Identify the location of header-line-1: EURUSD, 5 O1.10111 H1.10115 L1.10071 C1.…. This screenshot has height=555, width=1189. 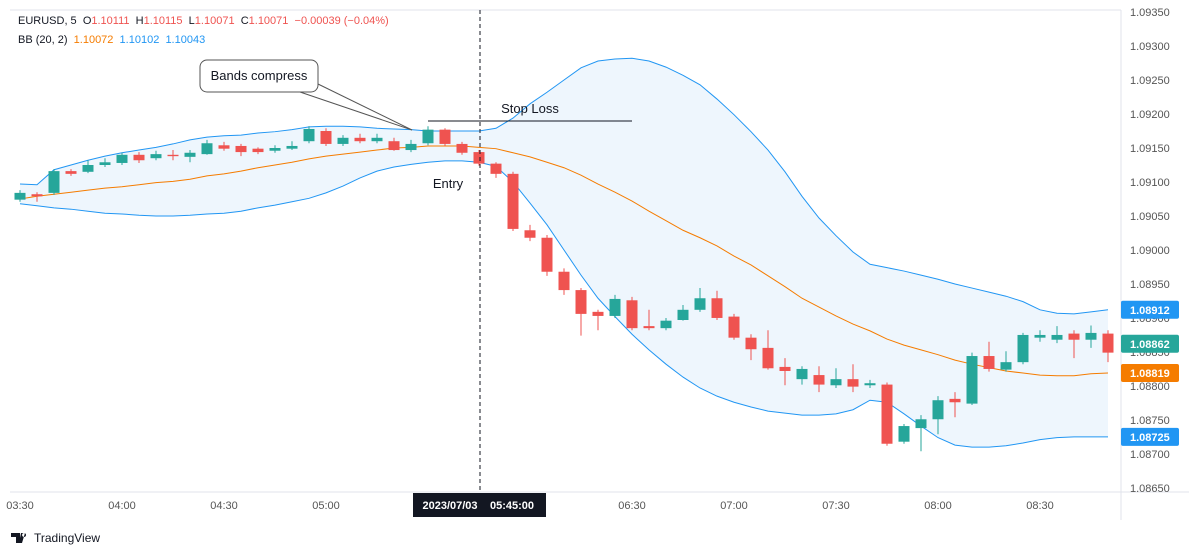
(203, 21).